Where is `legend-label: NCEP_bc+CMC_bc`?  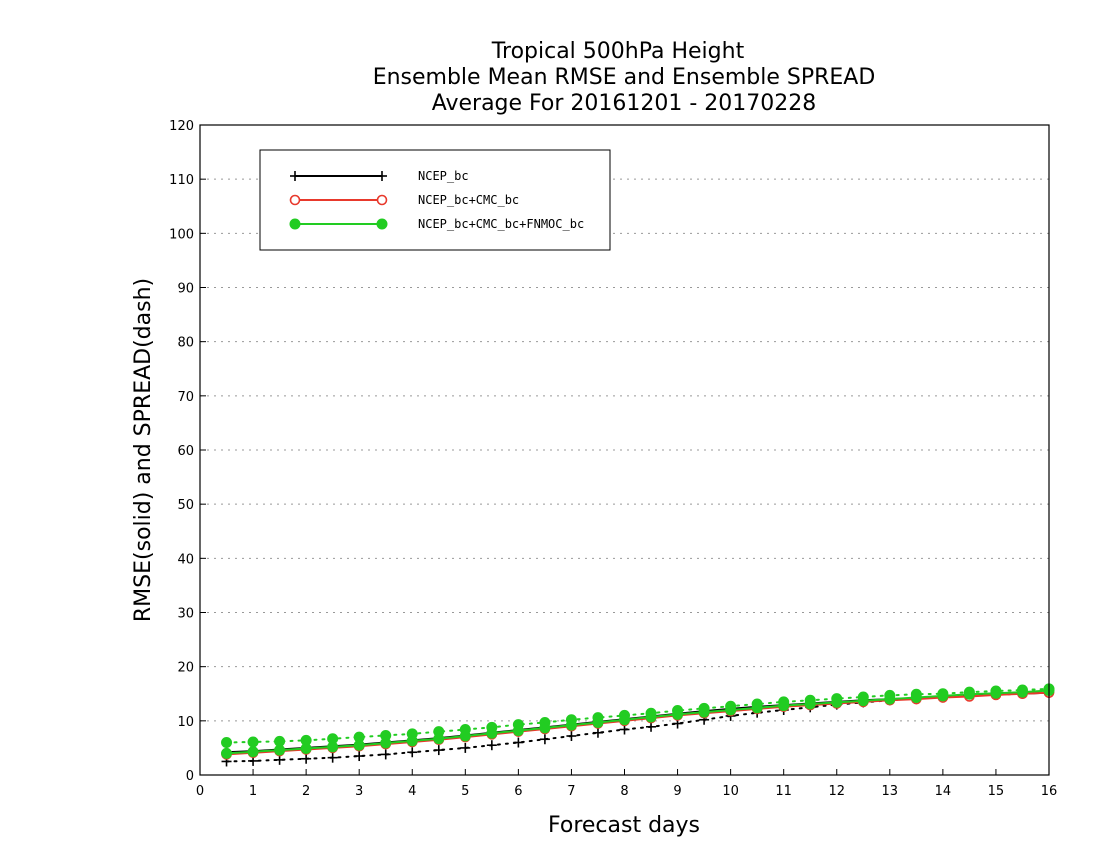 legend-label: NCEP_bc+CMC_bc is located at coordinates (468, 200).